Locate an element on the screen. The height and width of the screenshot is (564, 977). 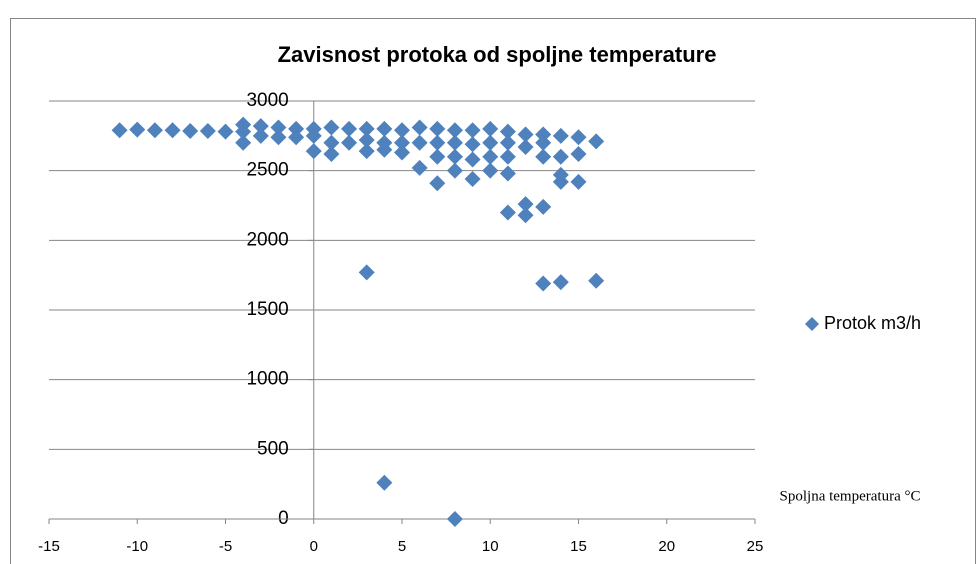
y-tick-label: 500 is located at coordinates (273, 448).